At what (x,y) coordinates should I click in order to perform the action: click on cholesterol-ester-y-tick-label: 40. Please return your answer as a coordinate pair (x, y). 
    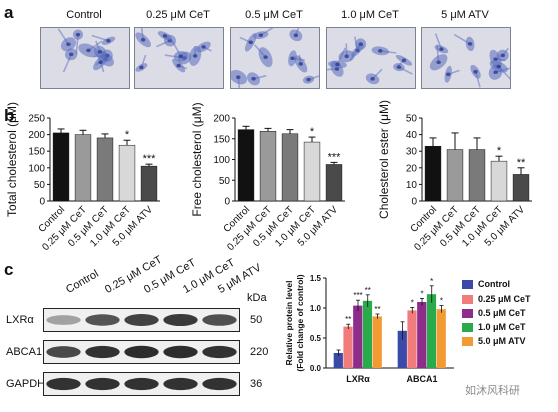
    Looking at the image, I should click on (412, 135).